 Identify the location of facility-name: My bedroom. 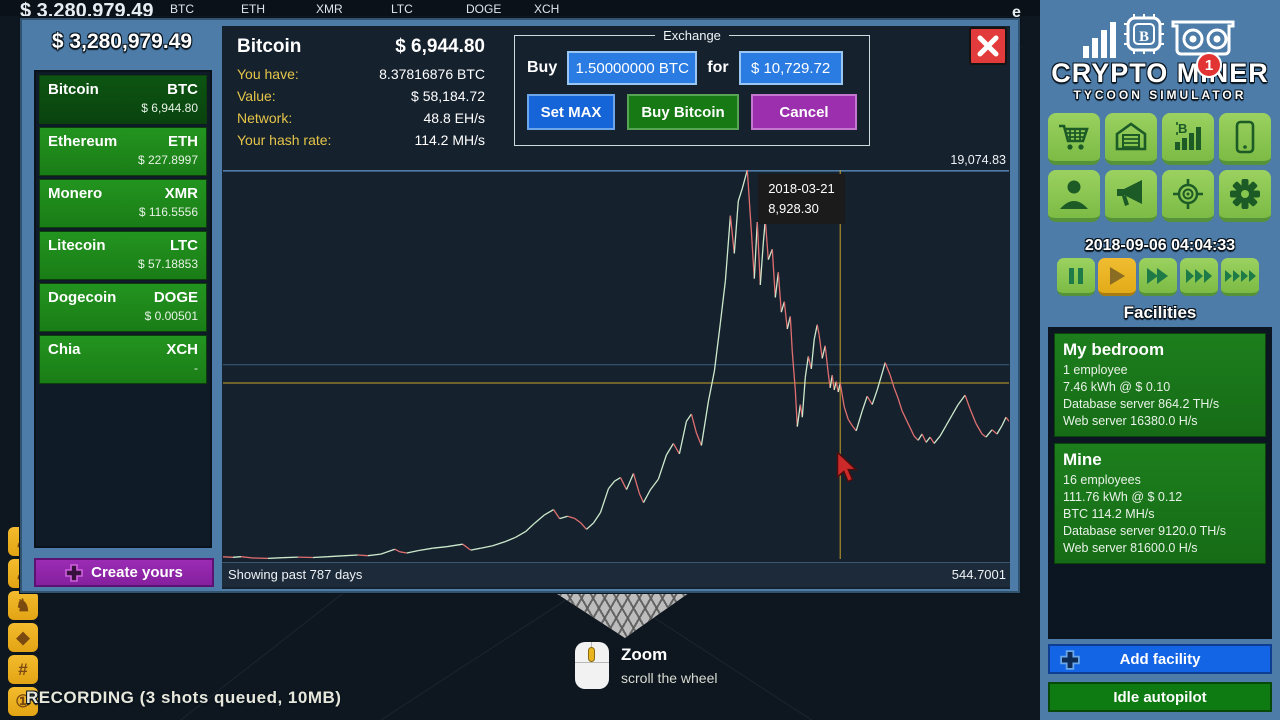
(1114, 349).